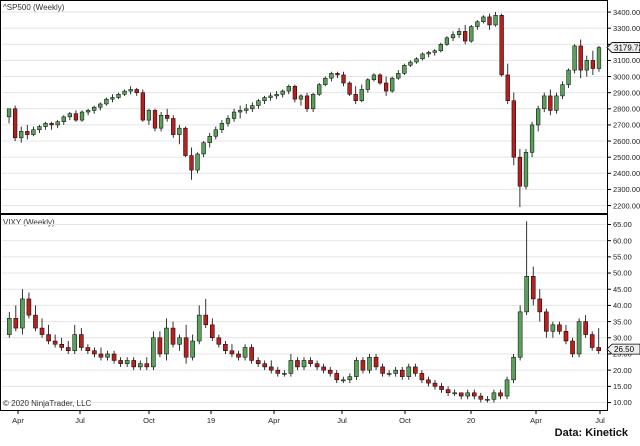 This screenshot has width=640, height=446. I want to click on copyright-text: © 2020 NinjaTrader, LLC, so click(47, 403).